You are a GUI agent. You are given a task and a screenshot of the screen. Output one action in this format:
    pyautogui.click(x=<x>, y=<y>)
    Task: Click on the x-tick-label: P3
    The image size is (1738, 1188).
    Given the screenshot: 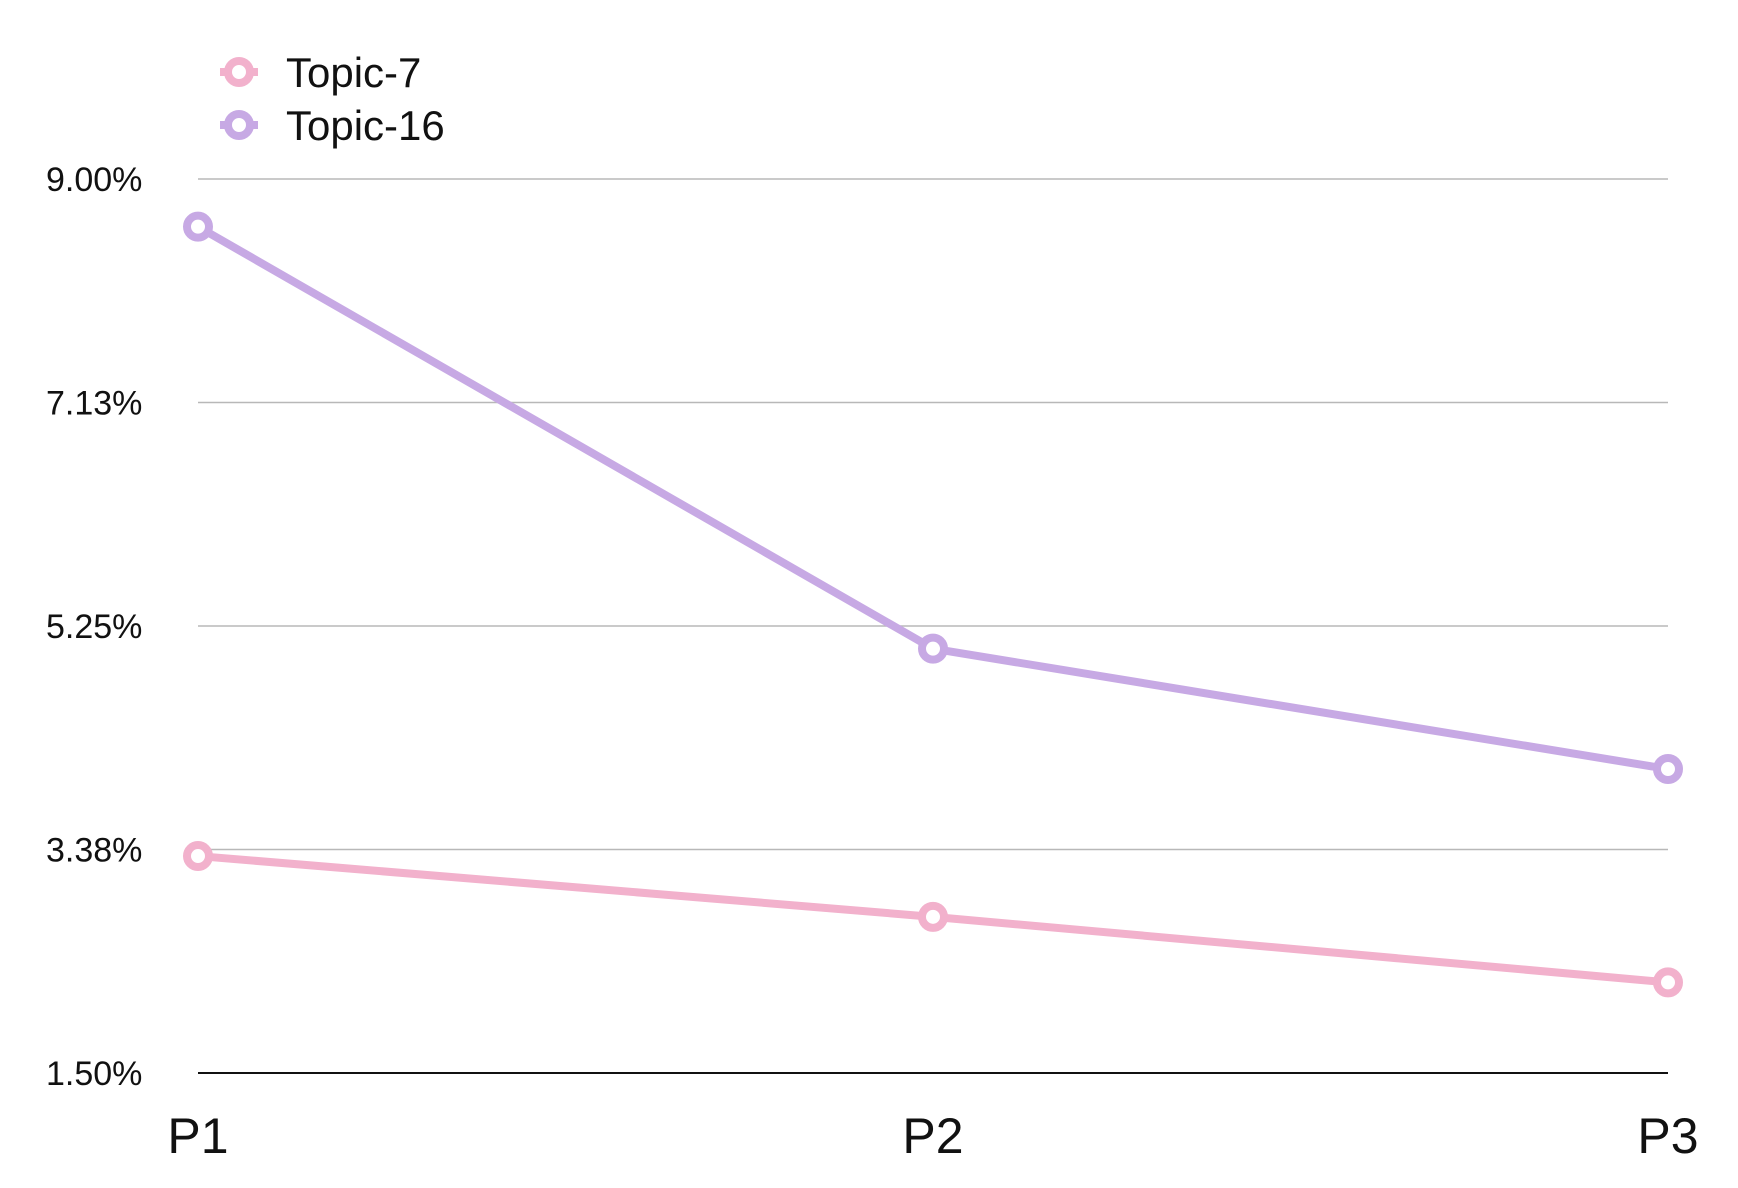 What is the action you would take?
    pyautogui.click(x=1667, y=1136)
    